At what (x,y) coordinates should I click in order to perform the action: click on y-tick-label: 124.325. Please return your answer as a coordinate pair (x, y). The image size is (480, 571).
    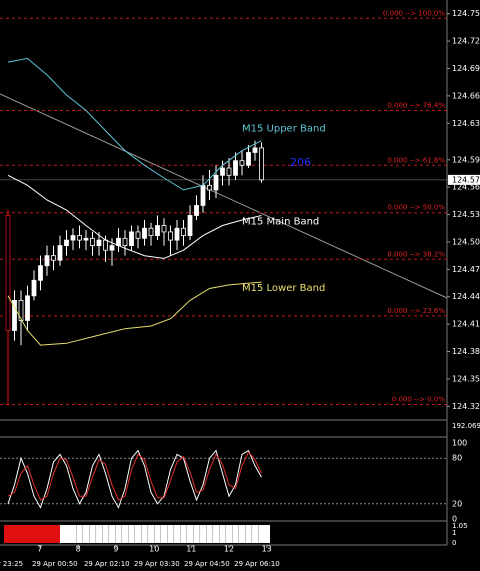
    Looking at the image, I should click on (466, 406).